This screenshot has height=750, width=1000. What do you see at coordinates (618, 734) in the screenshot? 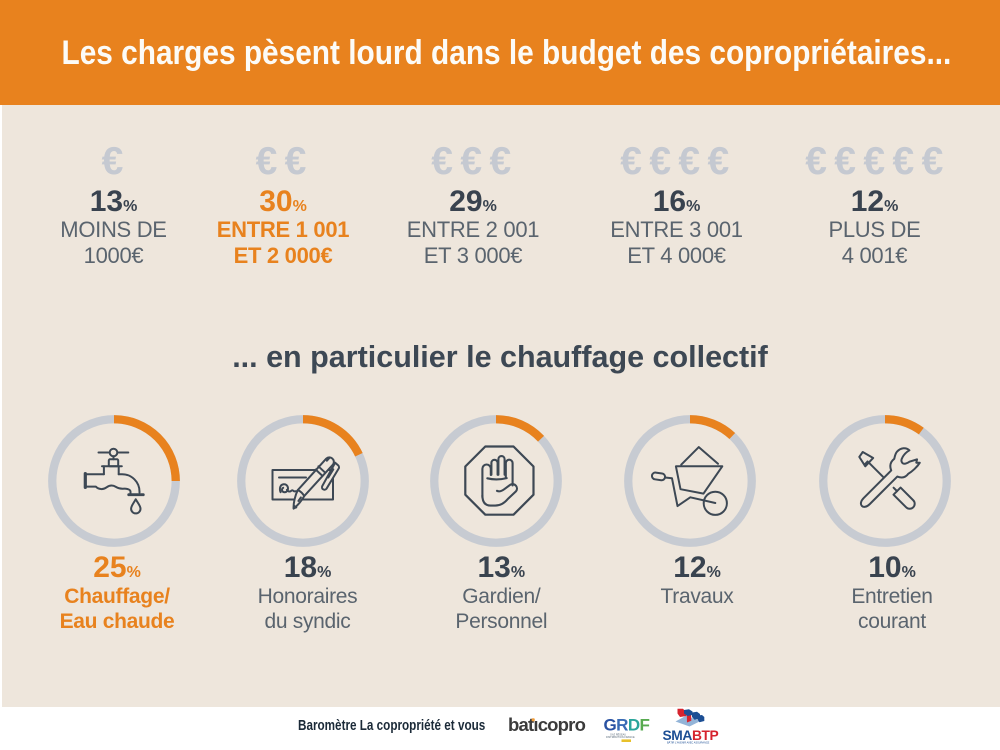
I see `svg-text: GAZ RÉSEAU` at bounding box center [618, 734].